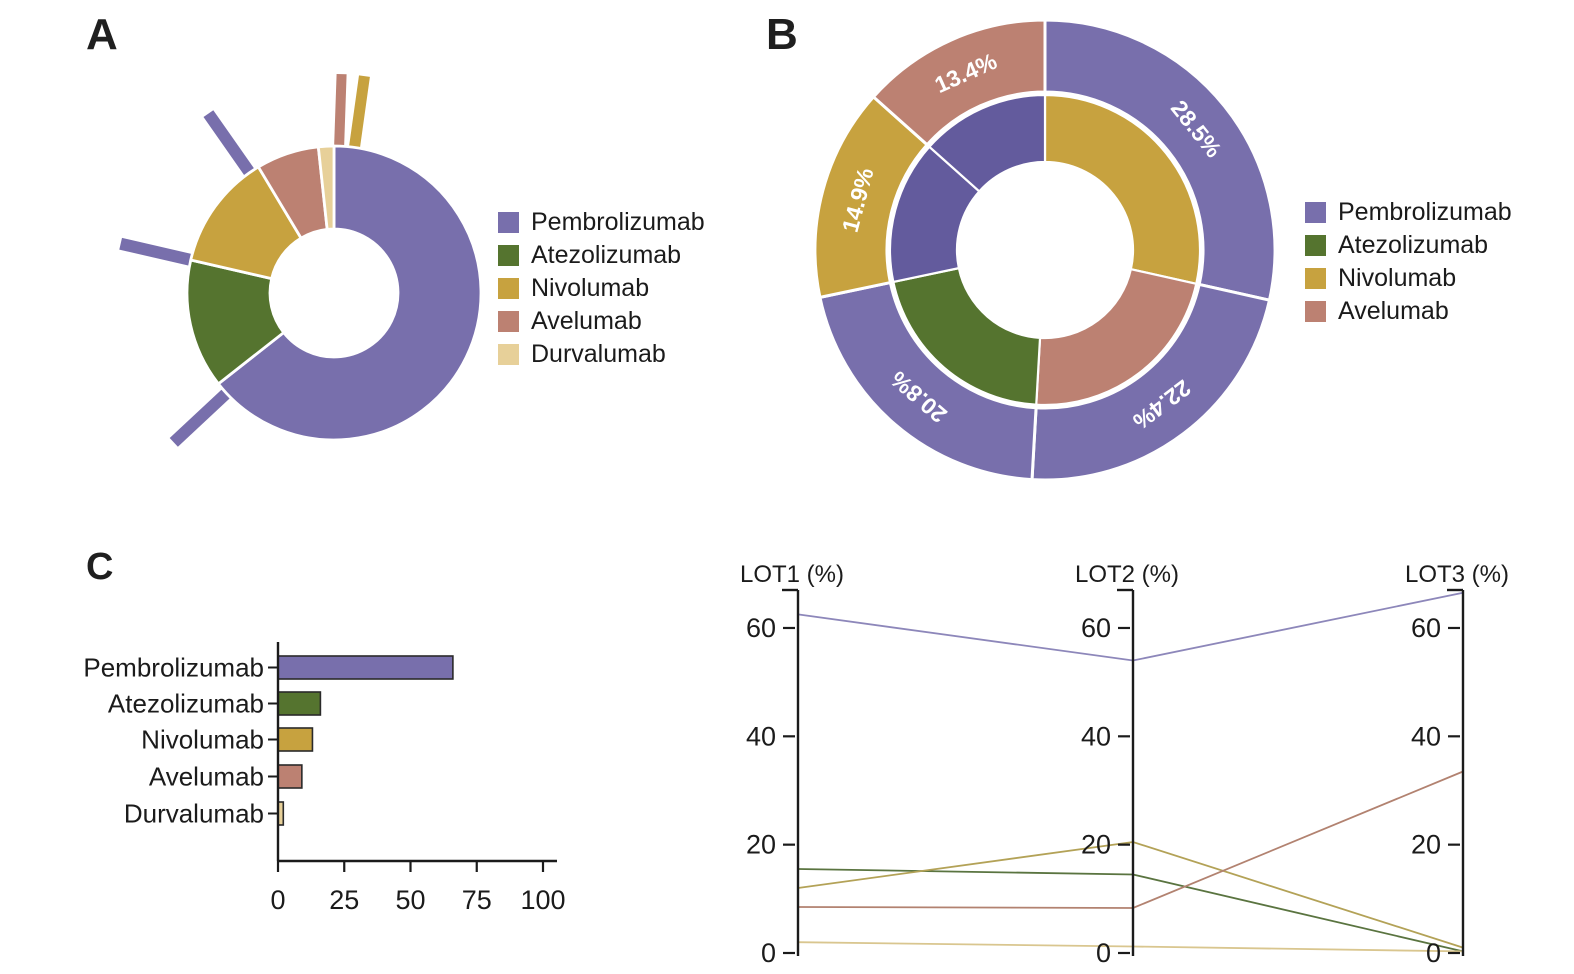 This screenshot has height=974, width=1574. Describe the element at coordinates (410, 900) in the screenshot. I see `x-tick-label: 50` at that location.